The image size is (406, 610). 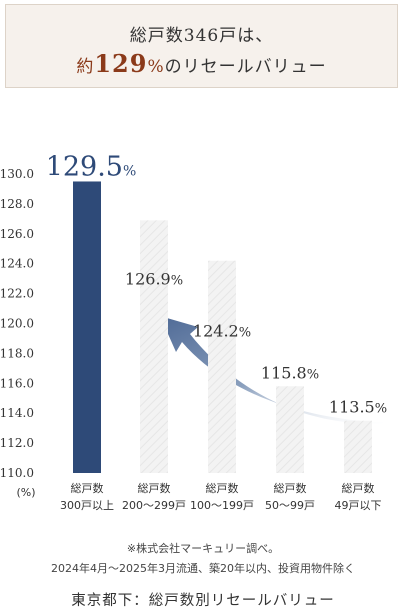 I want to click on x-category-label: 50〜99戸, so click(x=290, y=505).